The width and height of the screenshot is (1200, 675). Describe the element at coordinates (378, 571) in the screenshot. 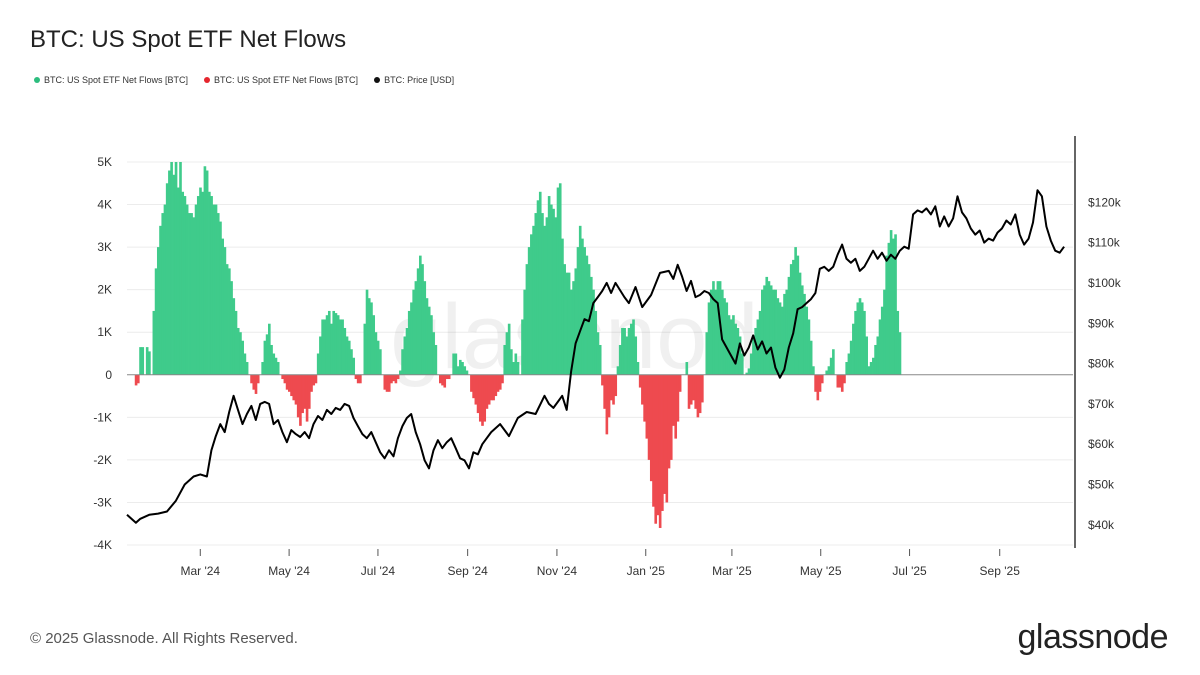

I see `x-tick-label: Jul '24` at that location.